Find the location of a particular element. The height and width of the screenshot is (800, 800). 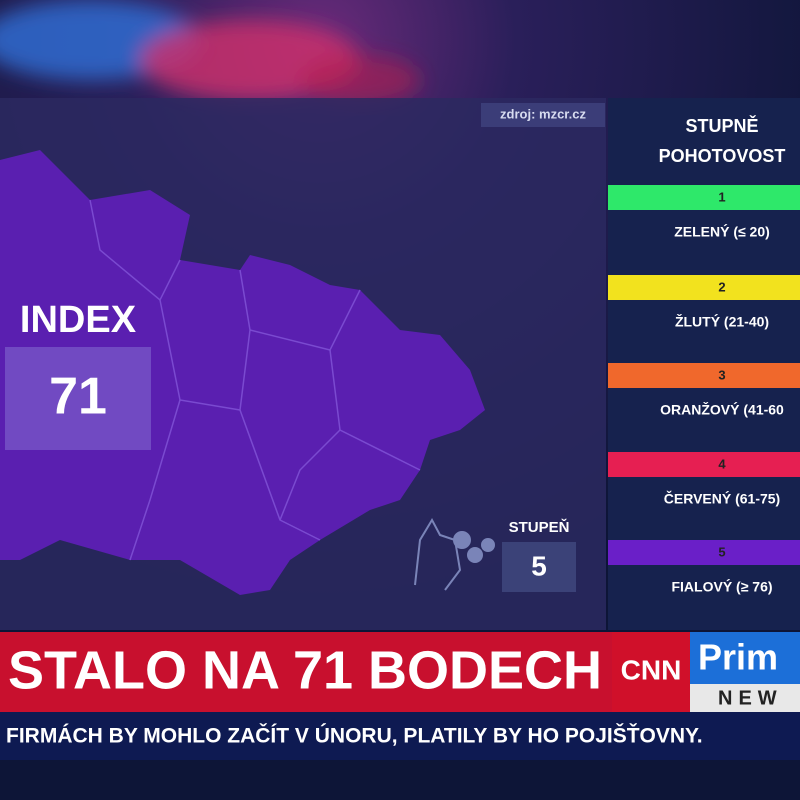

legend-label: ORANŽOVÝ (41-60 is located at coordinates (722, 409).